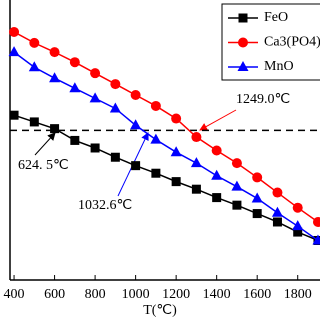 The width and height of the screenshot is (320, 320). Describe the element at coordinates (43, 165) in the screenshot. I see `annotation: 624. 5℃` at that location.